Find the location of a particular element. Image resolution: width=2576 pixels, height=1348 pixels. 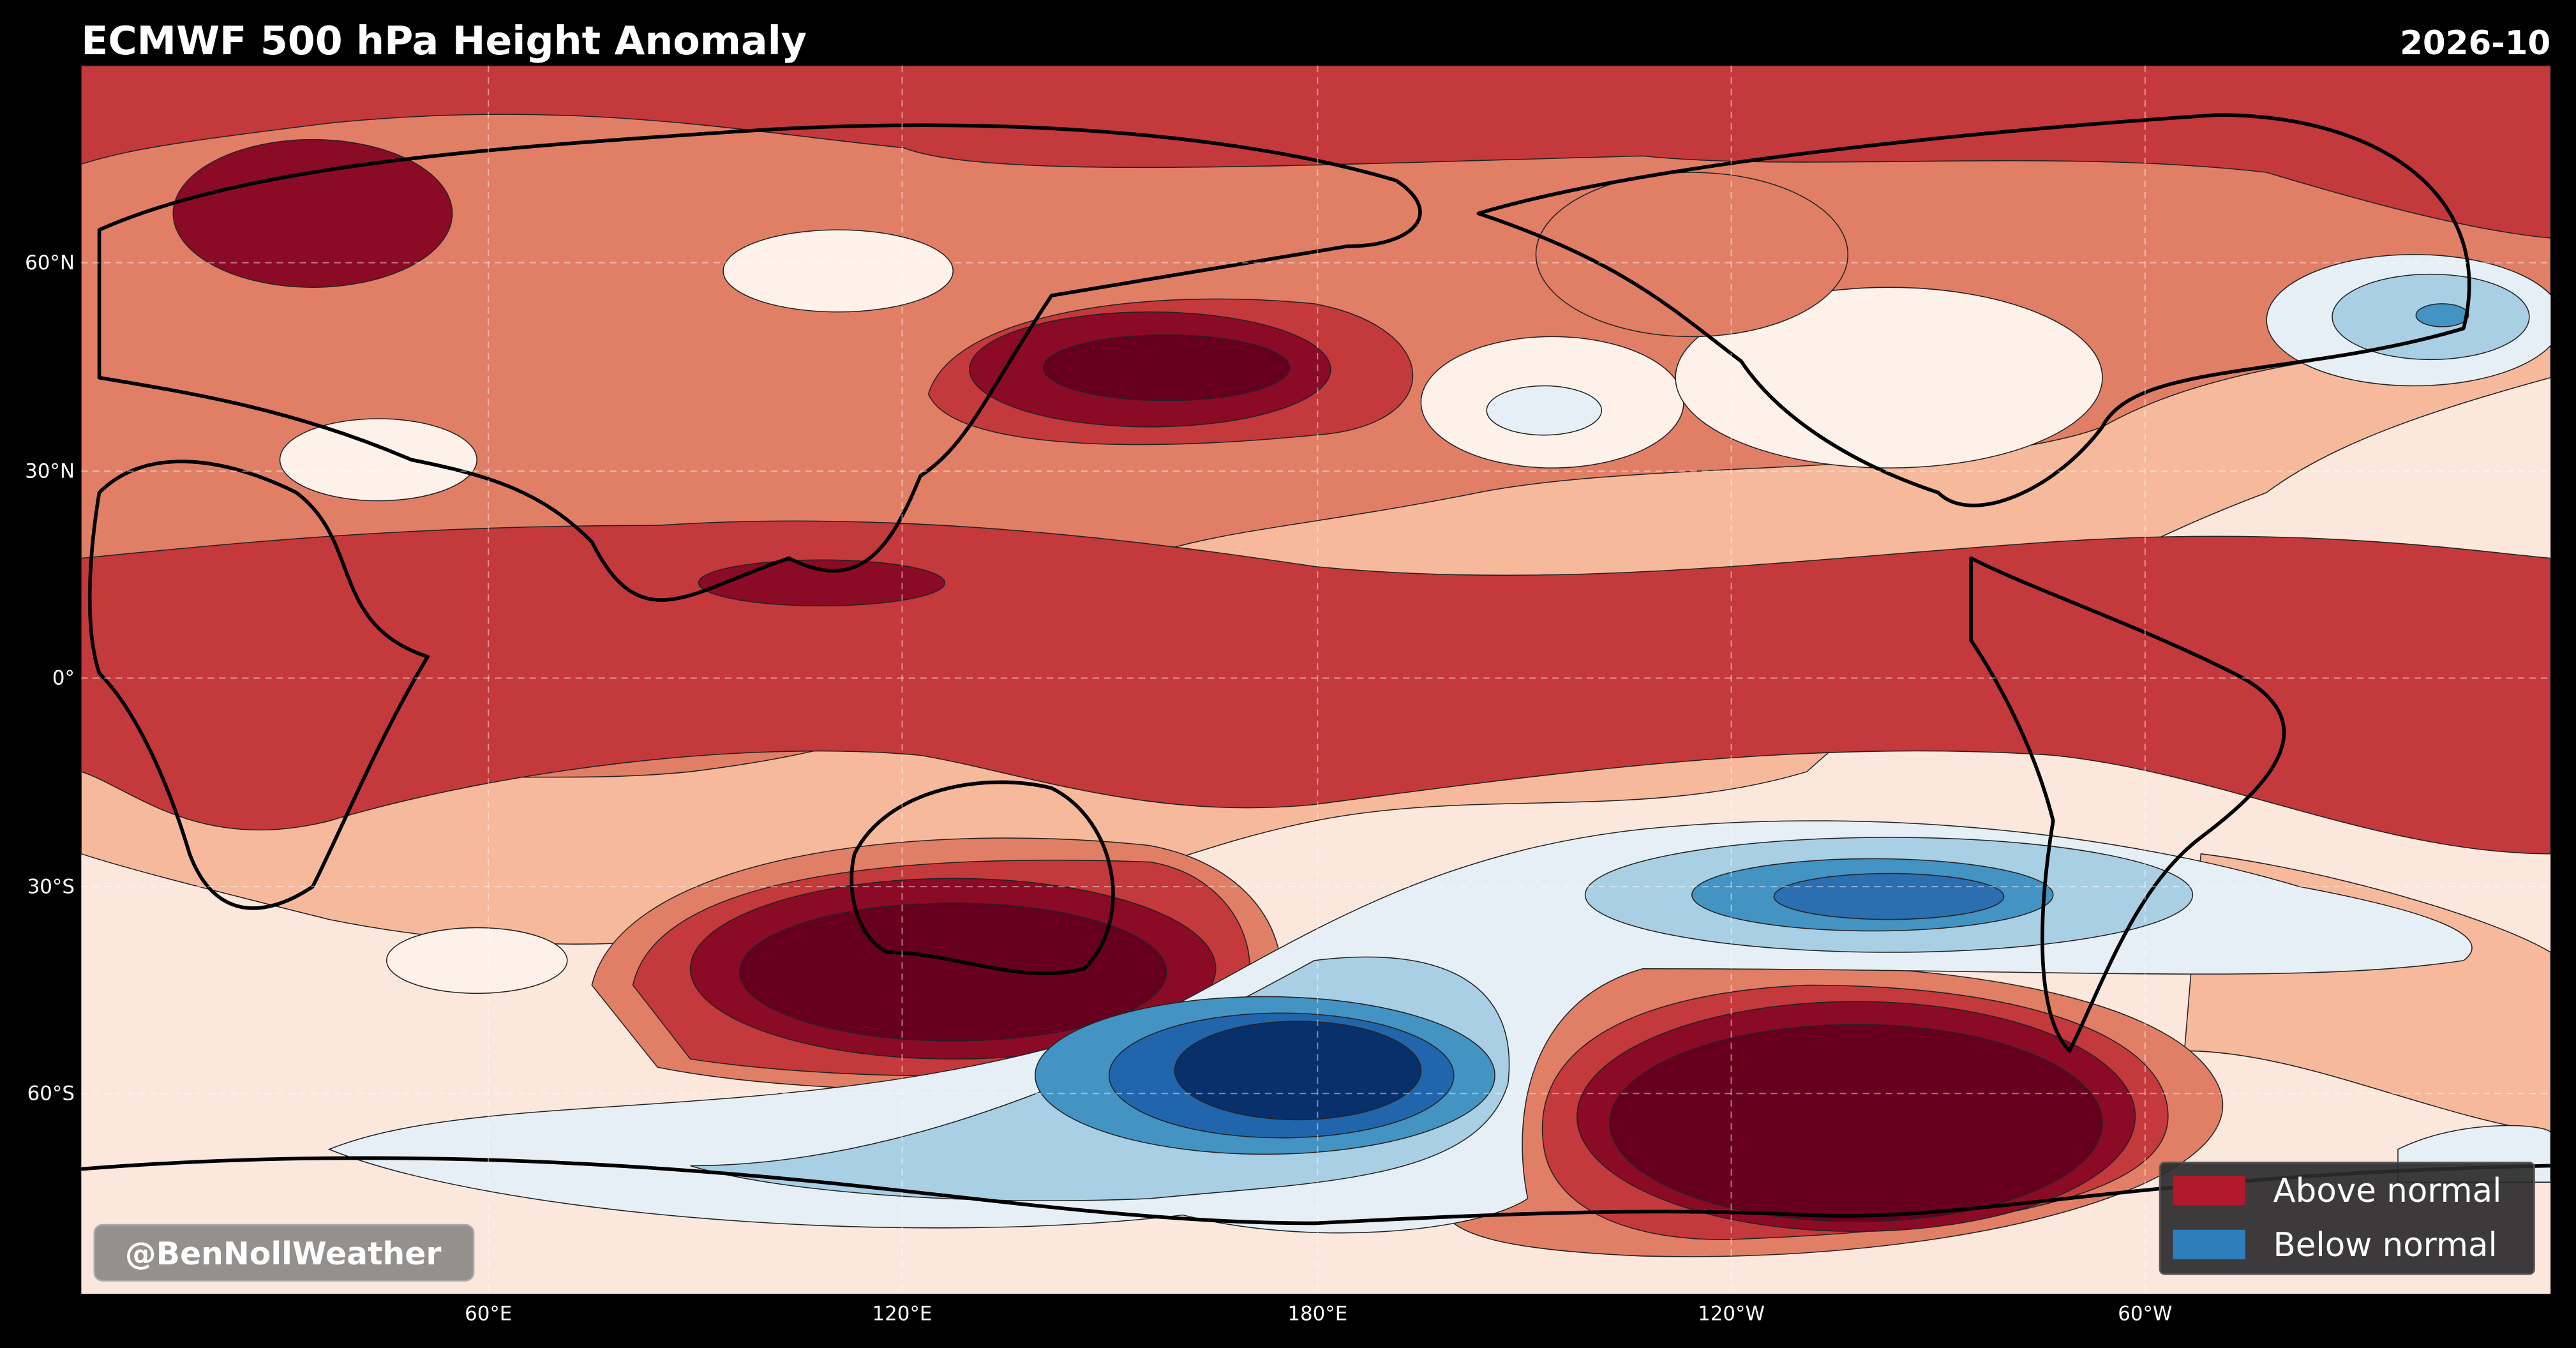

lon-label: 180°E is located at coordinates (1317, 1313).